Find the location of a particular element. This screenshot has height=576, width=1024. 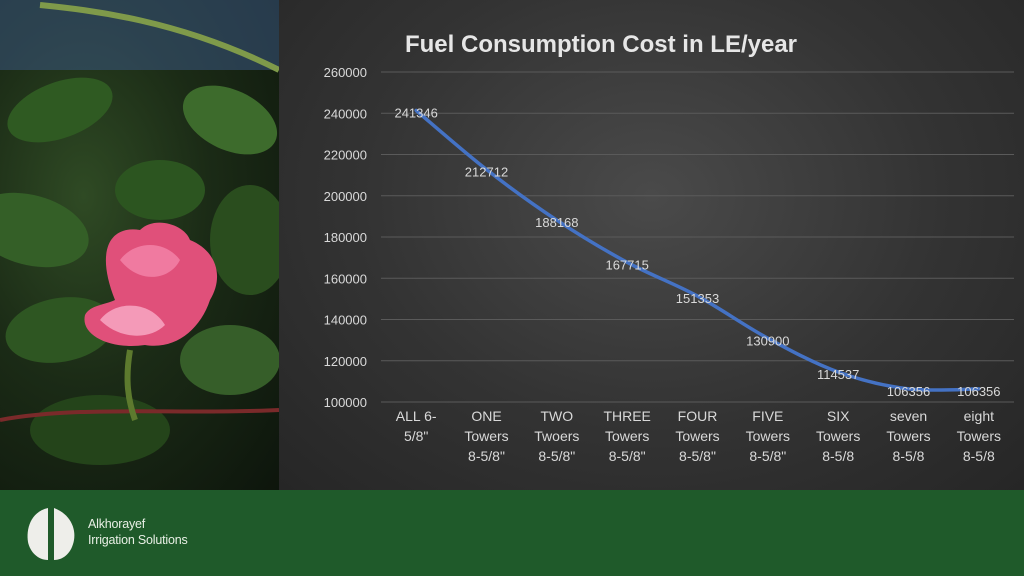

x-tick-label: TWO Twoers 8-5/8" is located at coordinates (556, 436).